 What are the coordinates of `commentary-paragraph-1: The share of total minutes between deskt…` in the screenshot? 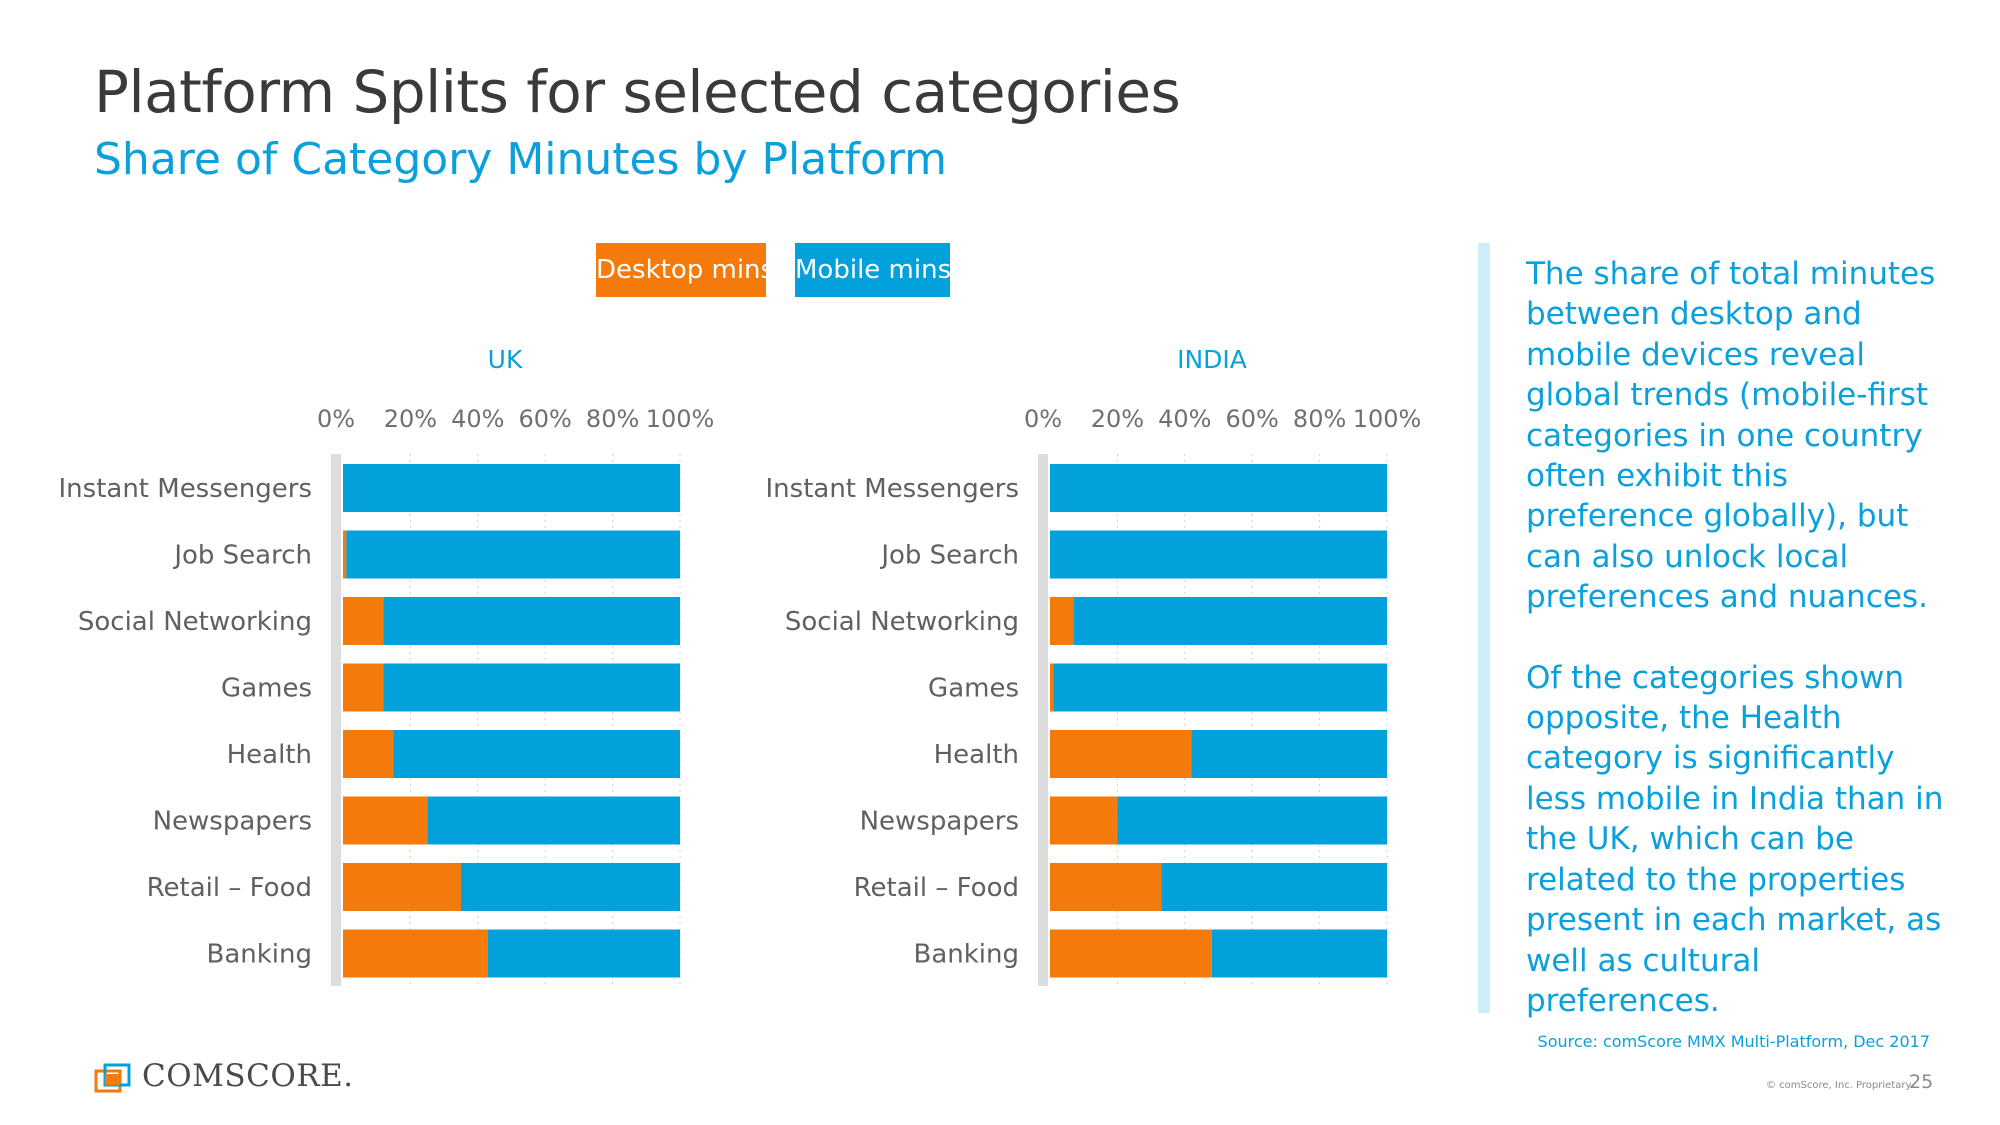 It's located at (1731, 436).